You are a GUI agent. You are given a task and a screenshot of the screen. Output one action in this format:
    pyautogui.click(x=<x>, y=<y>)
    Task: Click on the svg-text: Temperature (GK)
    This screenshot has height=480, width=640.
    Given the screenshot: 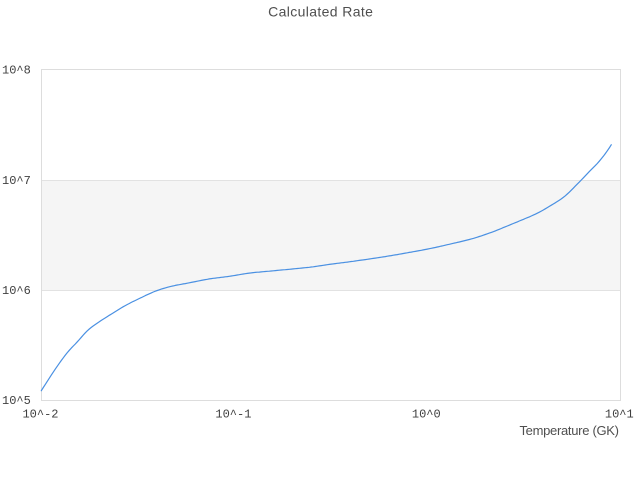 What is the action you would take?
    pyautogui.click(x=568, y=430)
    